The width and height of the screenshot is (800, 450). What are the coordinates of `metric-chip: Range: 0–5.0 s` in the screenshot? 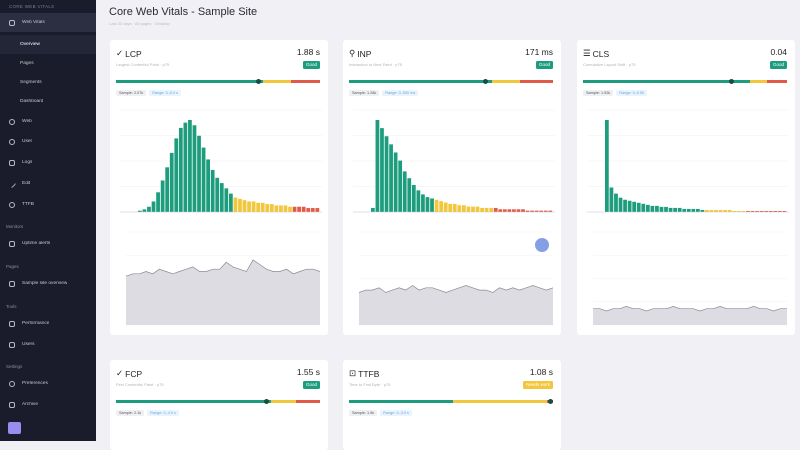 It's located at (165, 93).